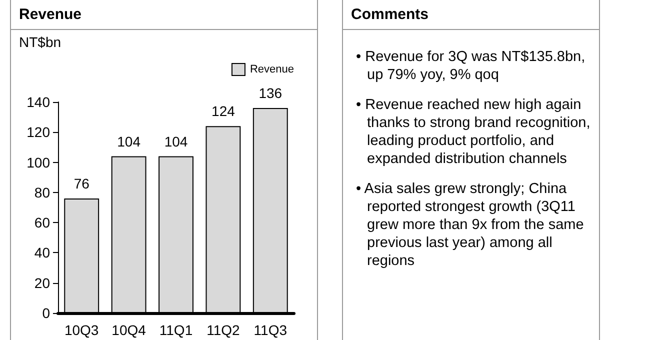  What do you see at coordinates (38, 162) in the screenshot?
I see `y-tick-label: 100` at bounding box center [38, 162].